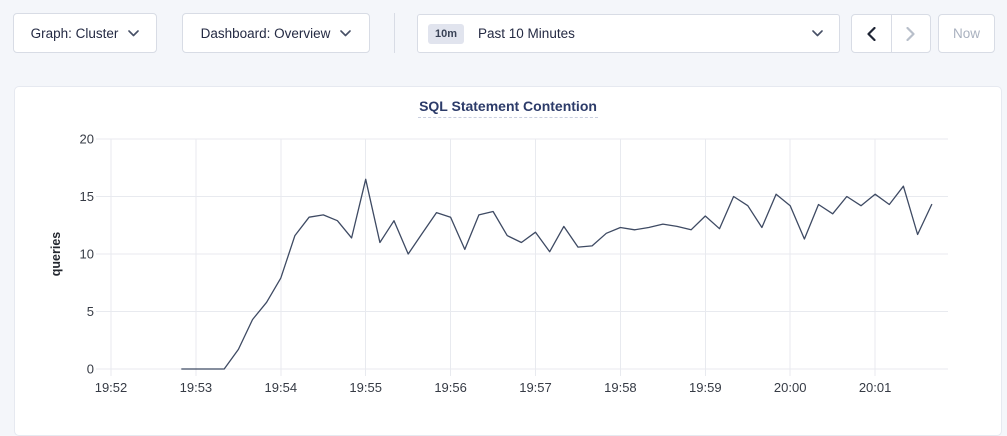 This screenshot has height=436, width=1007. What do you see at coordinates (111, 387) in the screenshot?
I see `svg-text: 19:52` at bounding box center [111, 387].